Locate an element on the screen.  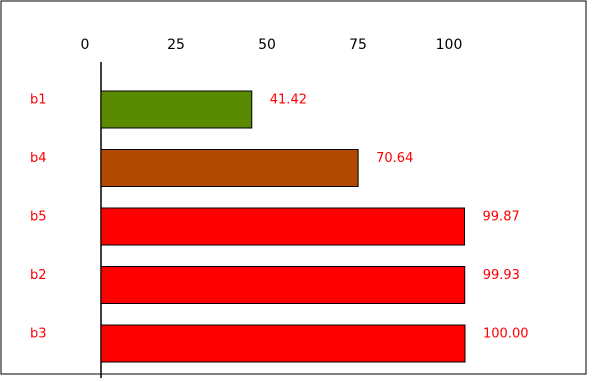
x-tick-label: 100 is located at coordinates (449, 45).